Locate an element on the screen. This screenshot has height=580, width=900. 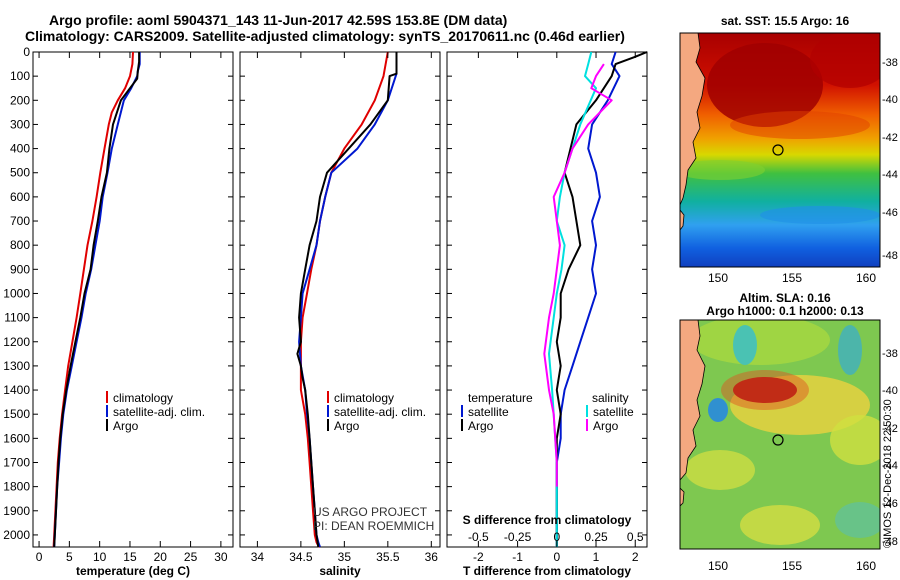
x-tick-label: -1 is located at coordinates (517, 557).